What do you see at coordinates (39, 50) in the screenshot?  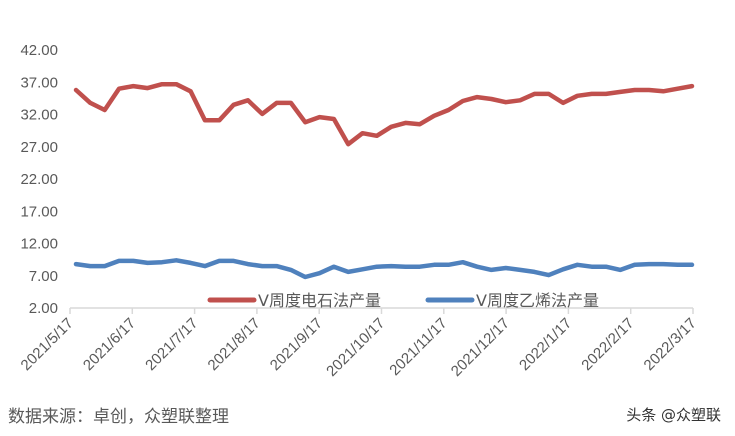 I see `y-tick-label: 42.00` at bounding box center [39, 50].